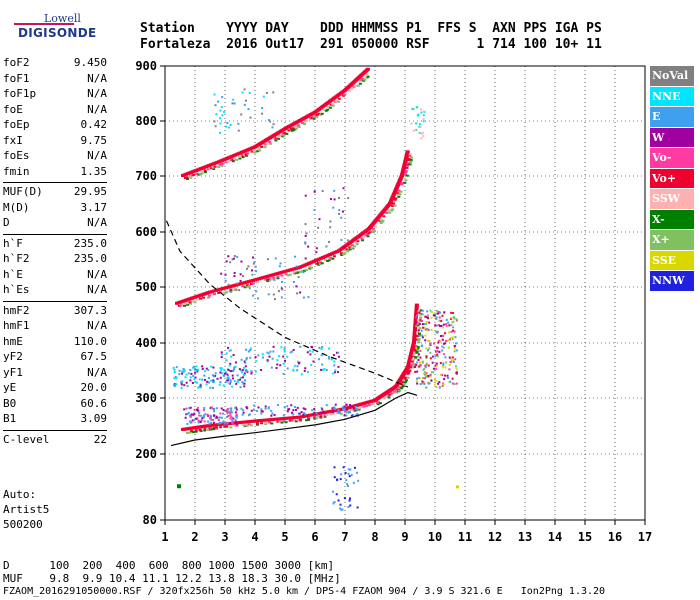 The image size is (700, 600). I want to click on param-value: N/A, so click(97, 274).